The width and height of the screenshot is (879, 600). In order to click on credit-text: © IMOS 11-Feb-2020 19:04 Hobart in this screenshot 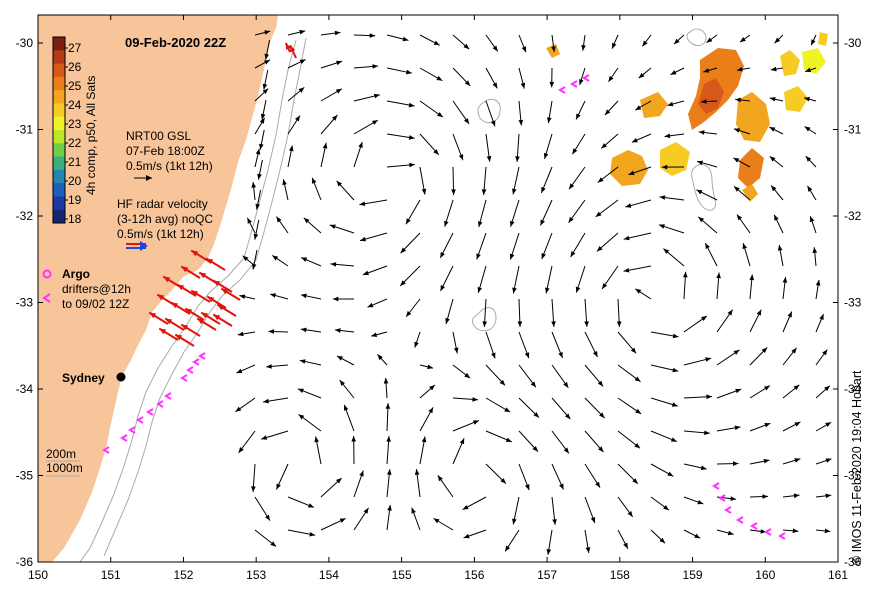, I will do `click(857, 468)`.